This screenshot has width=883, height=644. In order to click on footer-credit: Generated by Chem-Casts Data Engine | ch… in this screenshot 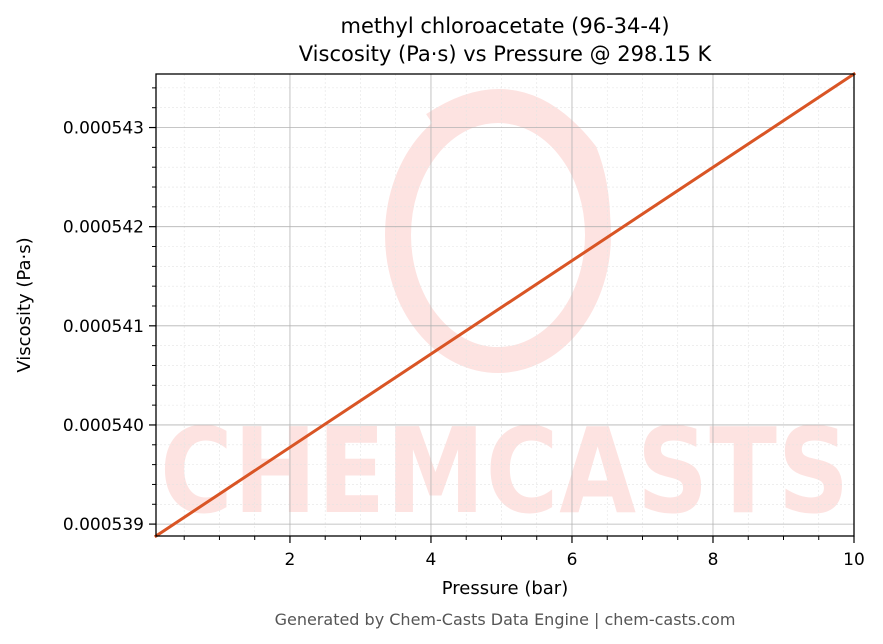, I will do `click(505, 619)`.